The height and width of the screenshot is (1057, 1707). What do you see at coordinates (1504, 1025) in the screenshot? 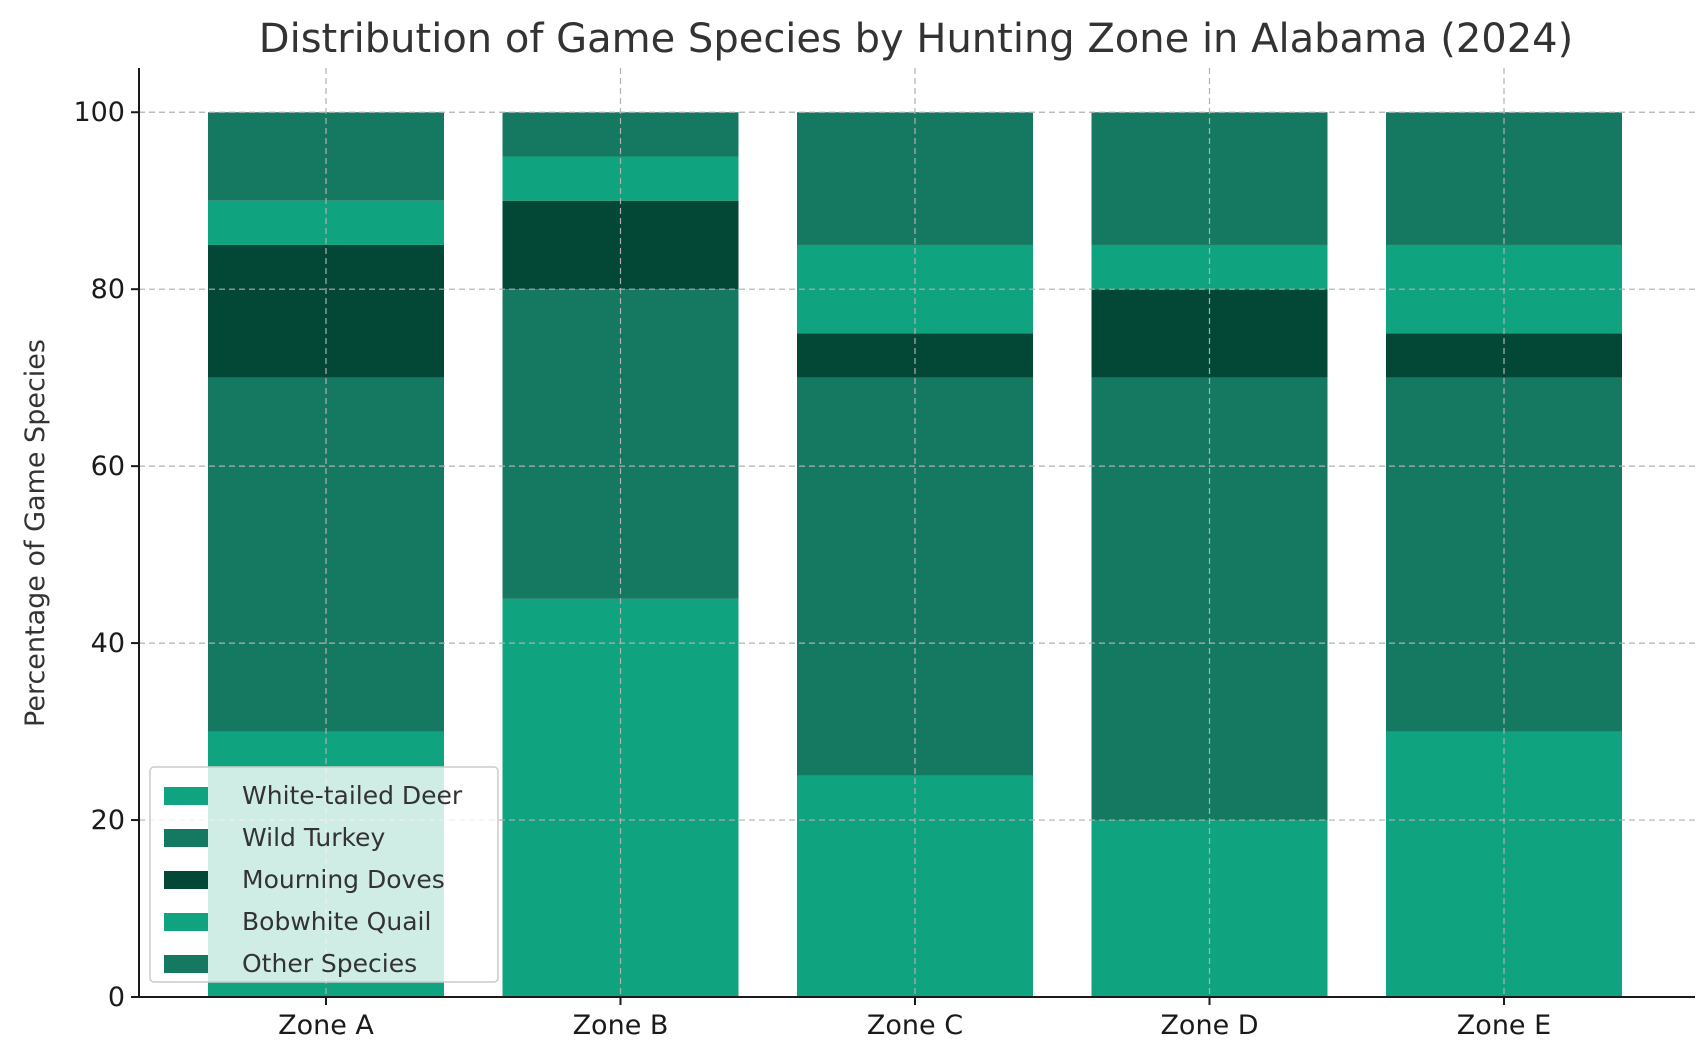
I see `x-tick-label: Zone E` at bounding box center [1504, 1025].